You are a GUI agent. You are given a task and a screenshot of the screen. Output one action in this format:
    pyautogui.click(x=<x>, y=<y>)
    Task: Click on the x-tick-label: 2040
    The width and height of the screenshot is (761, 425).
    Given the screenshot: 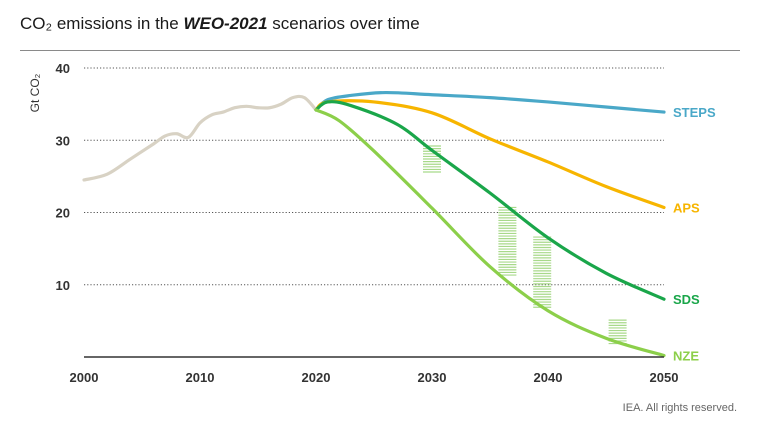 What is the action you would take?
    pyautogui.click(x=548, y=377)
    